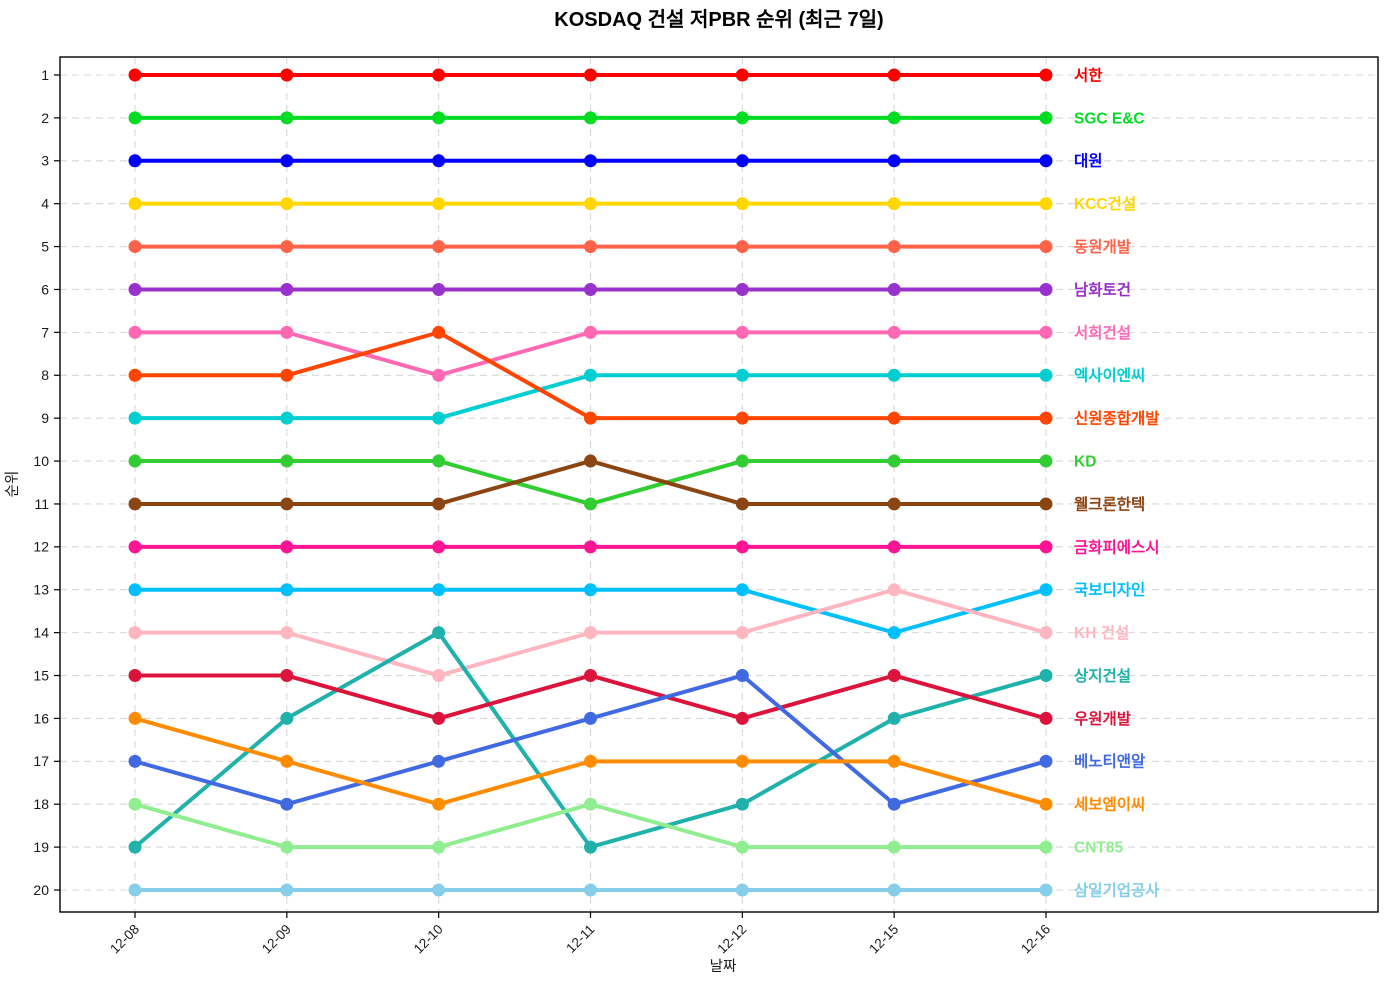 Image resolution: width=1389 pixels, height=990 pixels. I want to click on y-tick-label: 8, so click(45, 375).